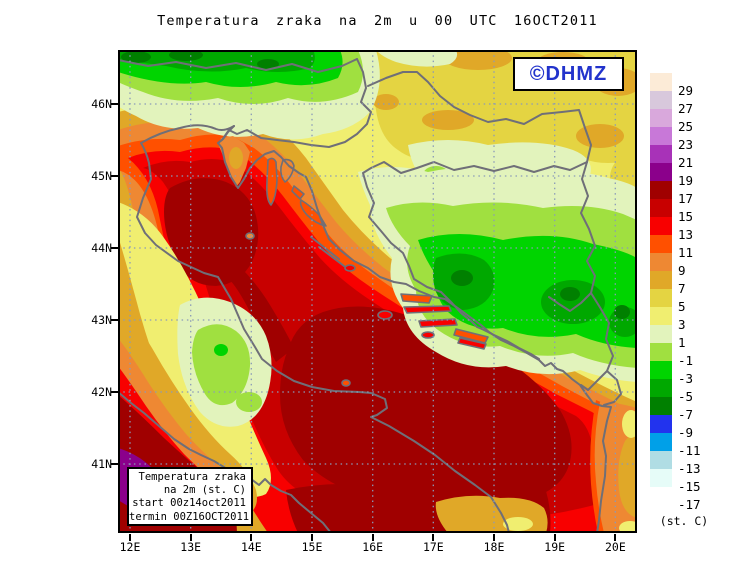 The image size is (740, 582). What do you see at coordinates (686, 234) in the screenshot?
I see `colorbar-label: 13` at bounding box center [686, 234].